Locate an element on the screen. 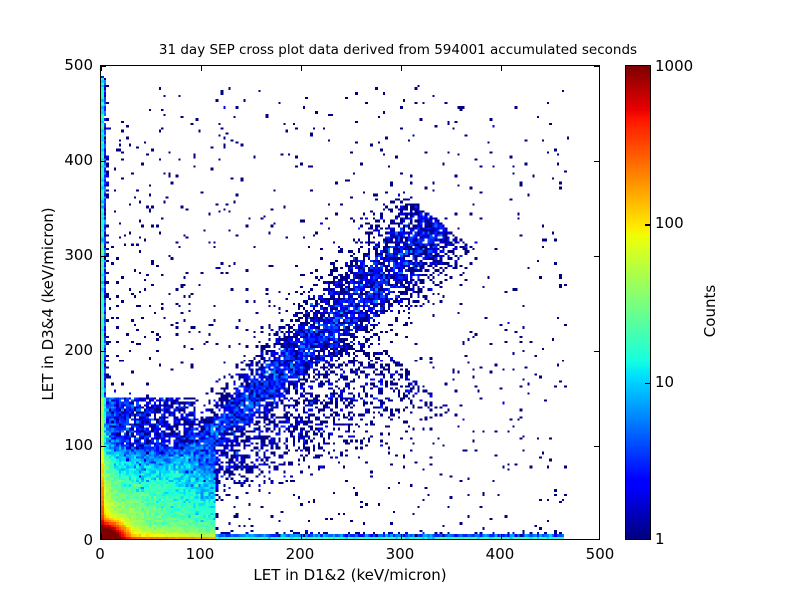 This screenshot has width=800, height=600. x-tick-label-500: 500 is located at coordinates (600, 554).